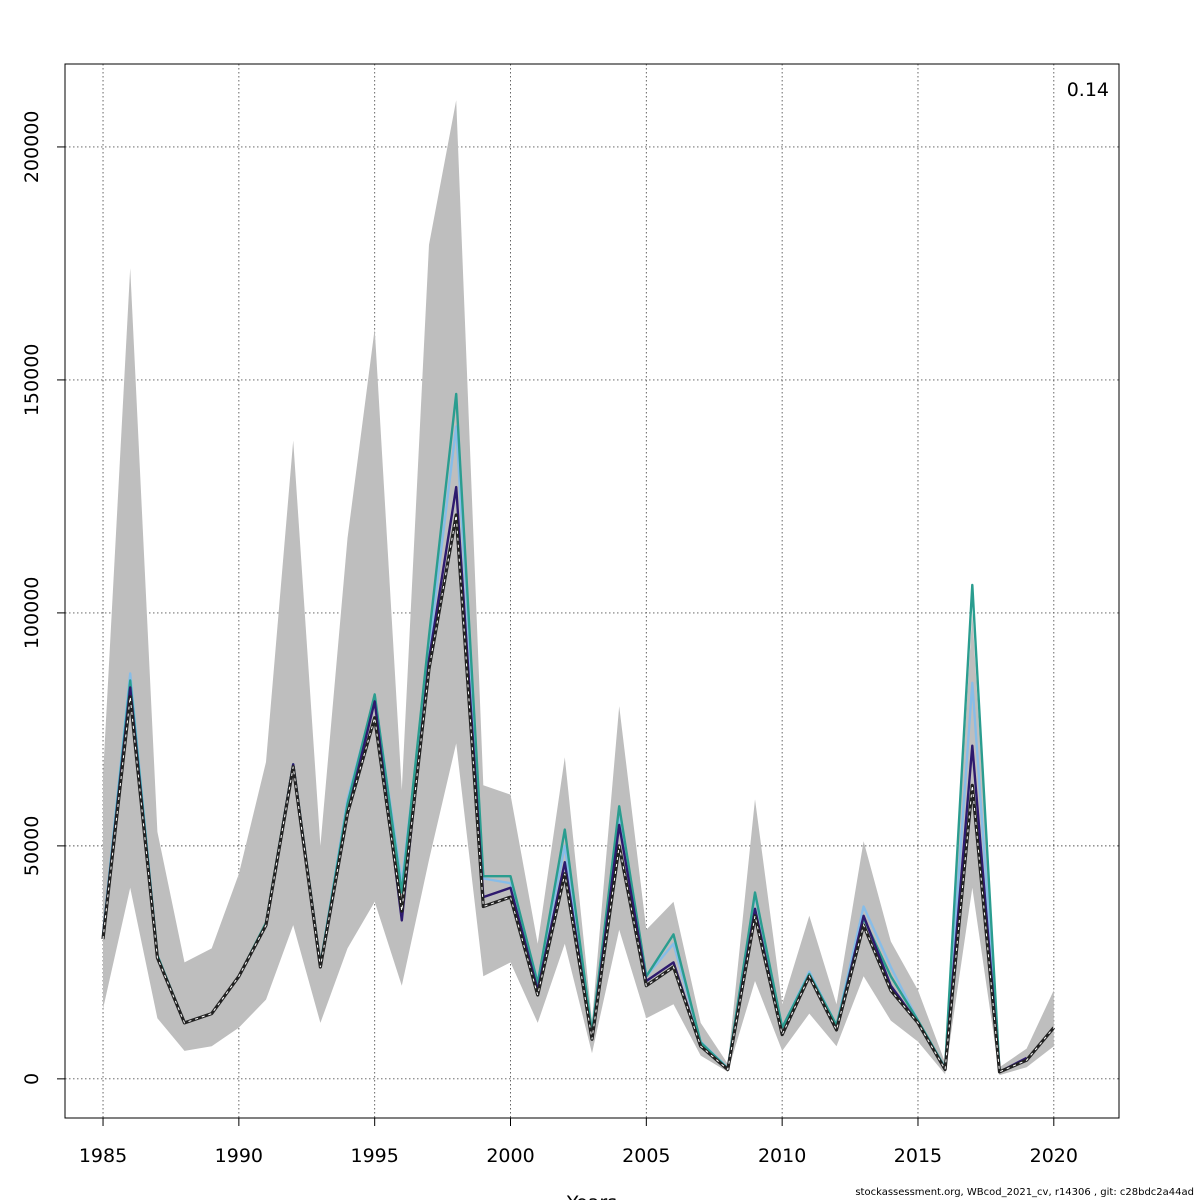 Image resolution: width=1200 pixels, height=1200 pixels. I want to click on x-tick-label-2015: 2015, so click(918, 1156).